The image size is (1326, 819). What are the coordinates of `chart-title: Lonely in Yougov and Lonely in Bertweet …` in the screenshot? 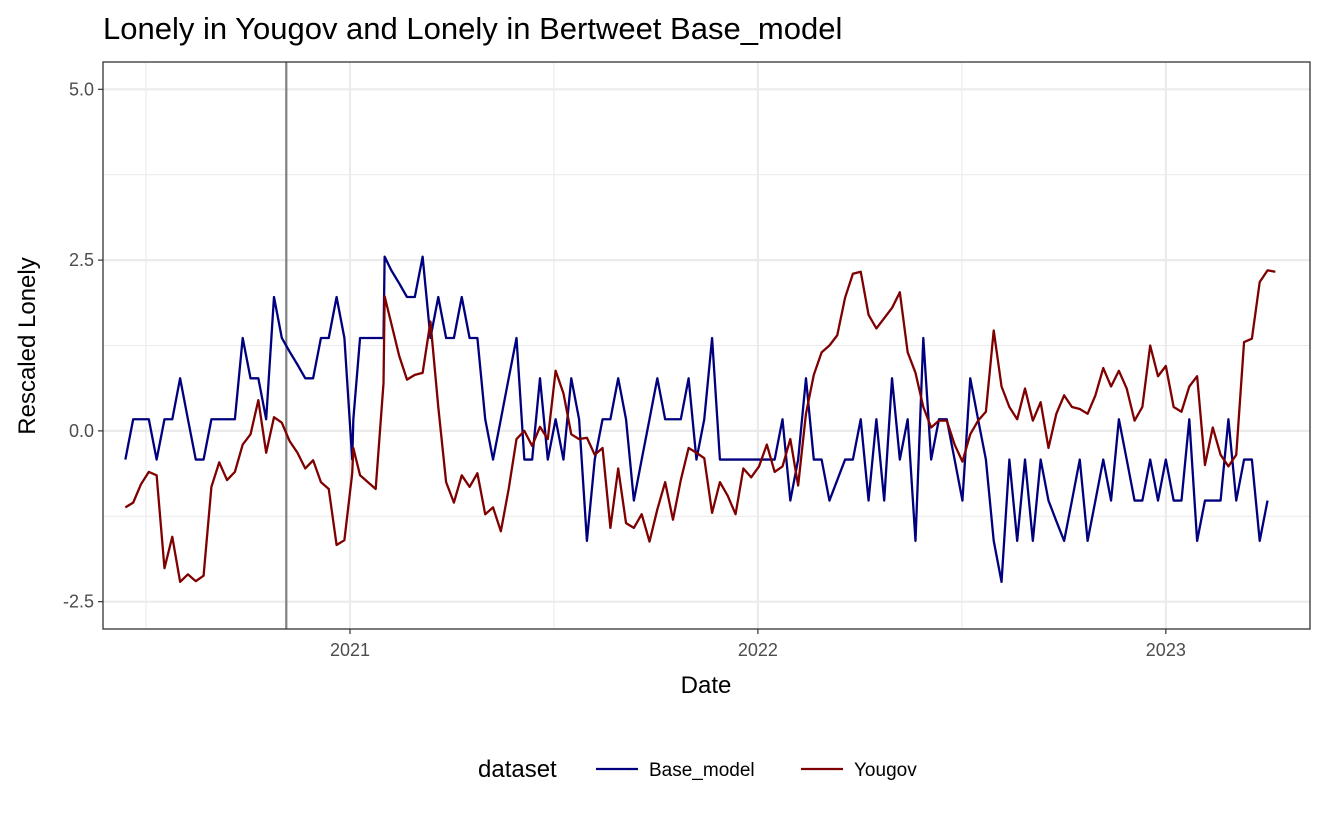 It's located at (472, 28).